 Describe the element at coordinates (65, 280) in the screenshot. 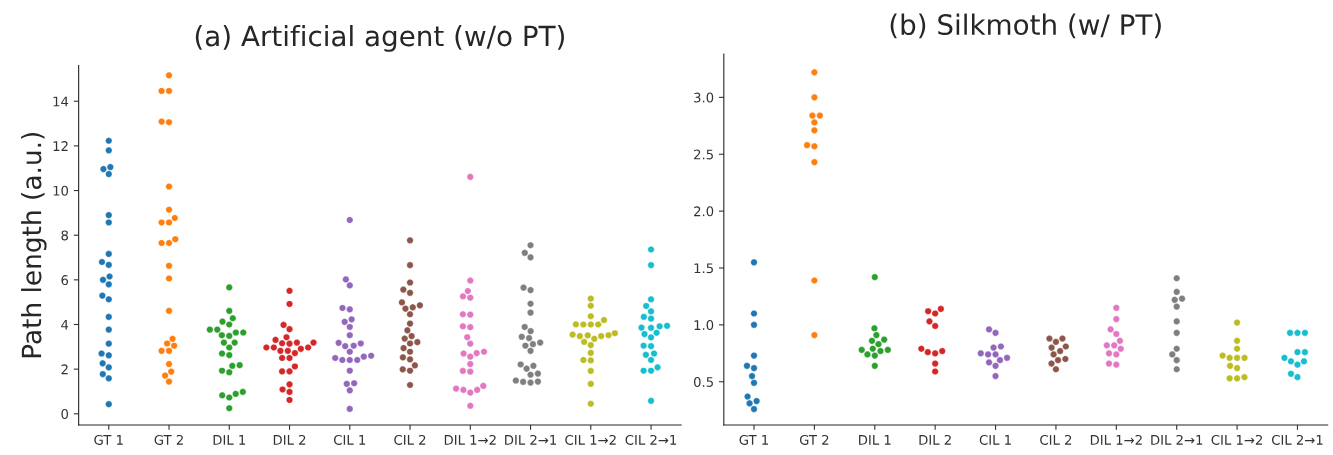

I see `y-tick-label: 6` at that location.